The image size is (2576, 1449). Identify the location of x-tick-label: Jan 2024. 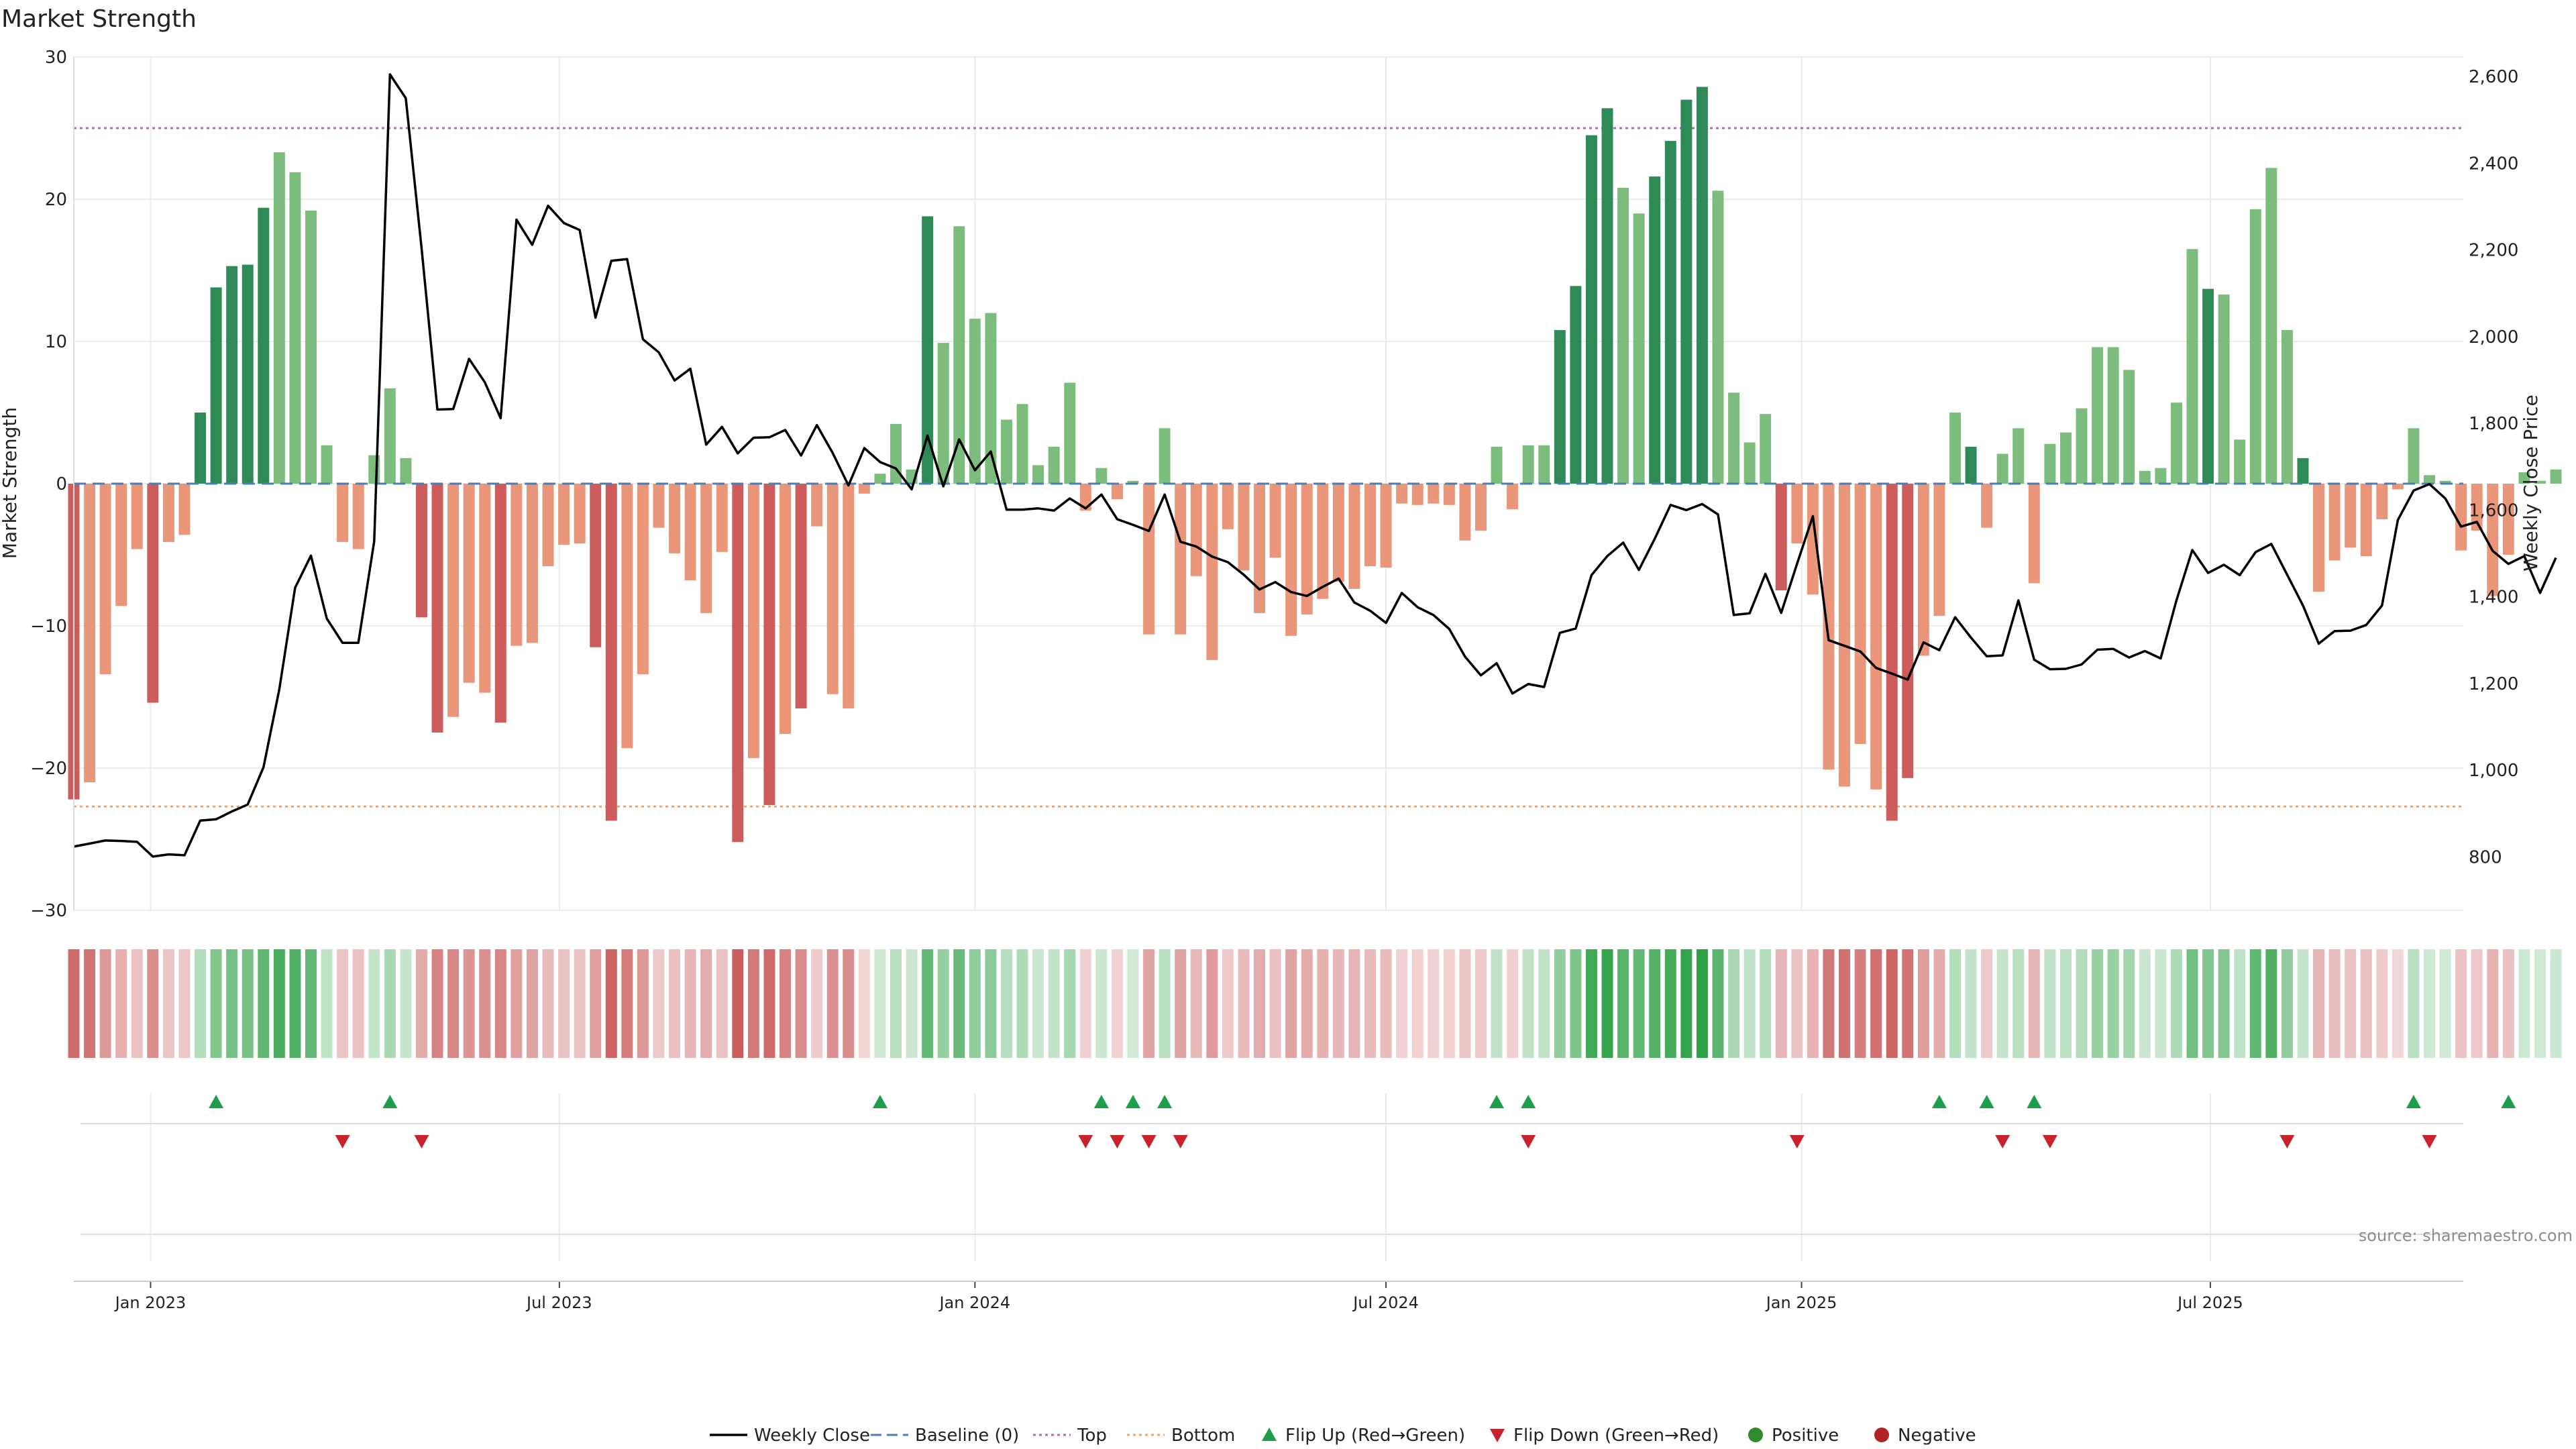
(974, 1302).